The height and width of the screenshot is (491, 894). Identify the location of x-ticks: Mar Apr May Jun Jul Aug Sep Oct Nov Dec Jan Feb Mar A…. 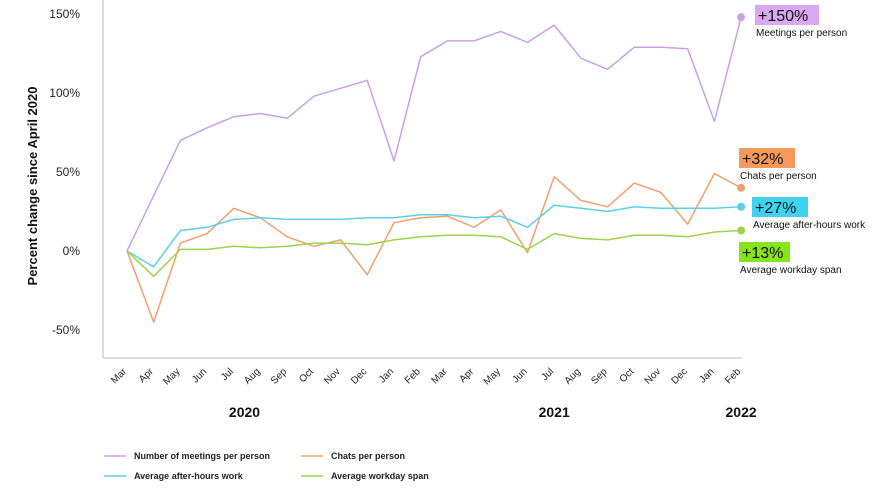
(426, 377).